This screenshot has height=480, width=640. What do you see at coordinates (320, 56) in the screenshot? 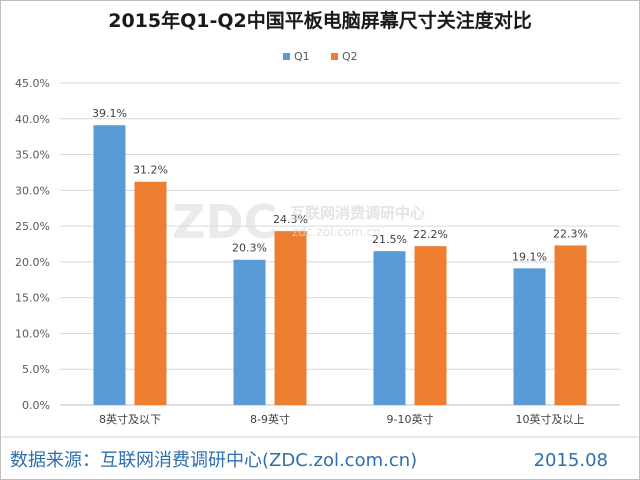
I see `legend: Q1 Q2` at bounding box center [320, 56].